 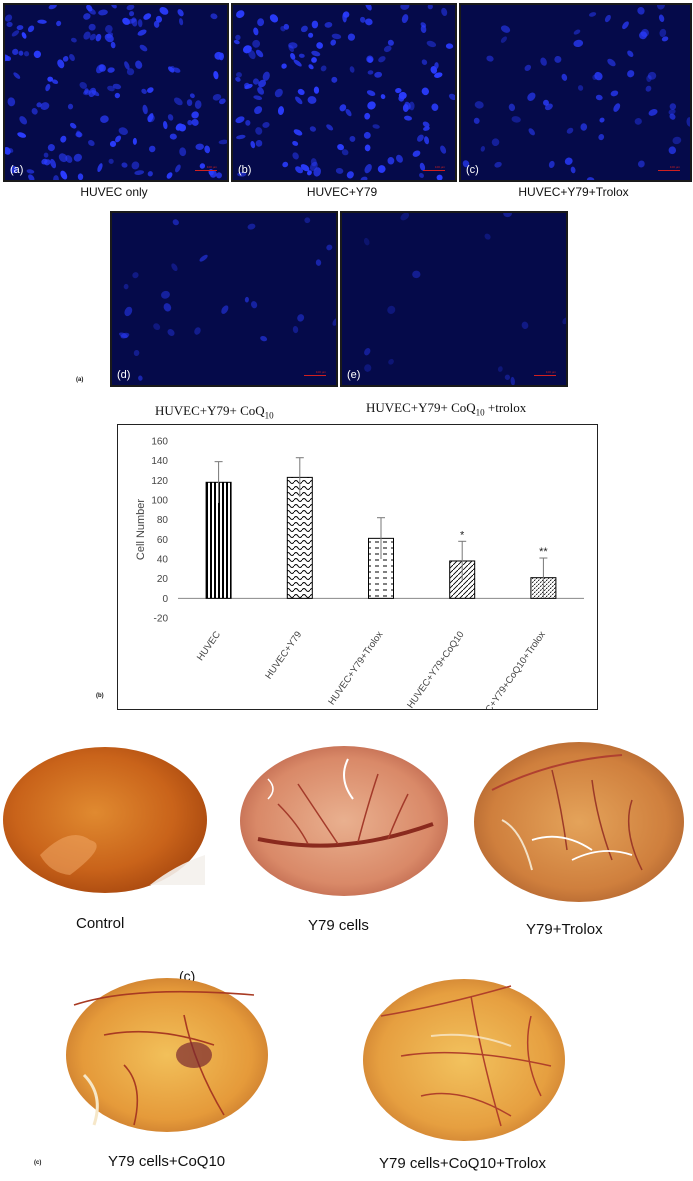 What do you see at coordinates (159, 481) in the screenshot?
I see `y-tick-label: 120` at bounding box center [159, 481].